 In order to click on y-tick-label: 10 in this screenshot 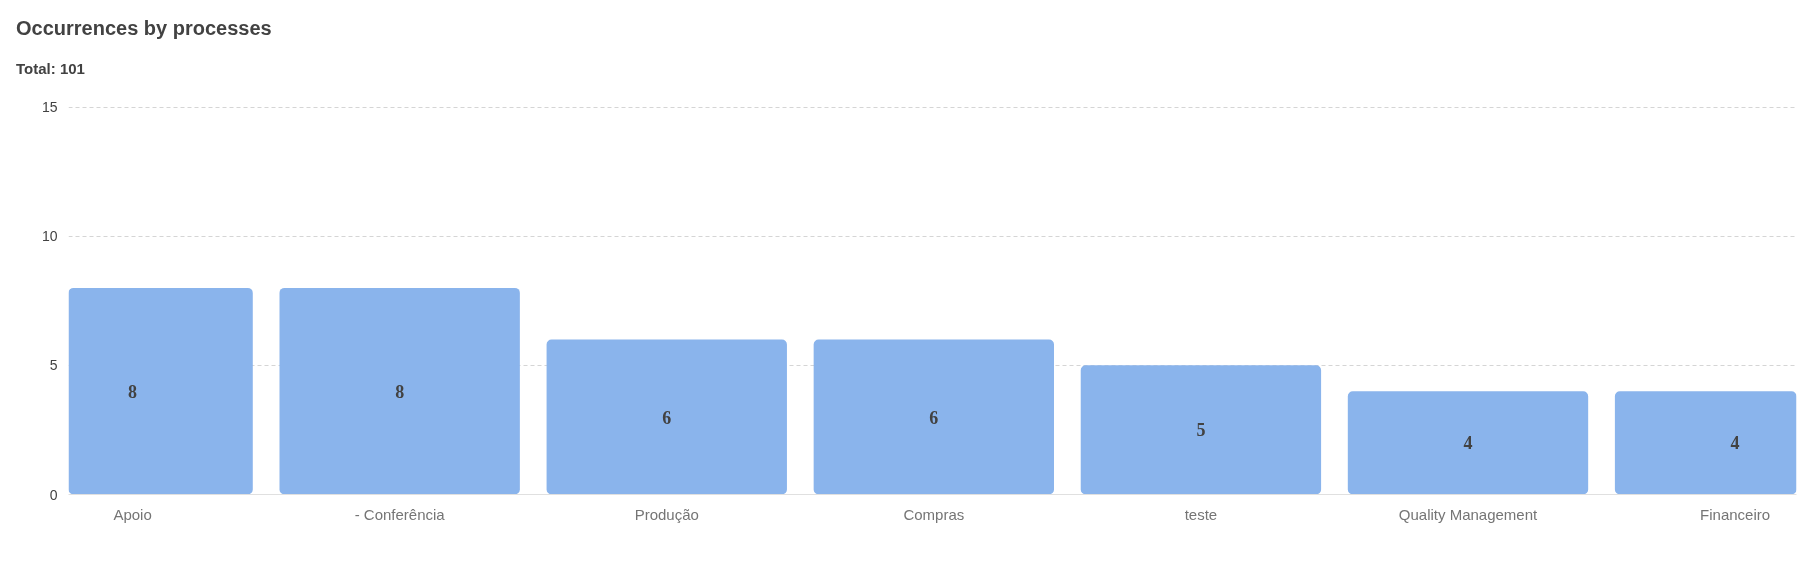, I will do `click(49, 236)`.